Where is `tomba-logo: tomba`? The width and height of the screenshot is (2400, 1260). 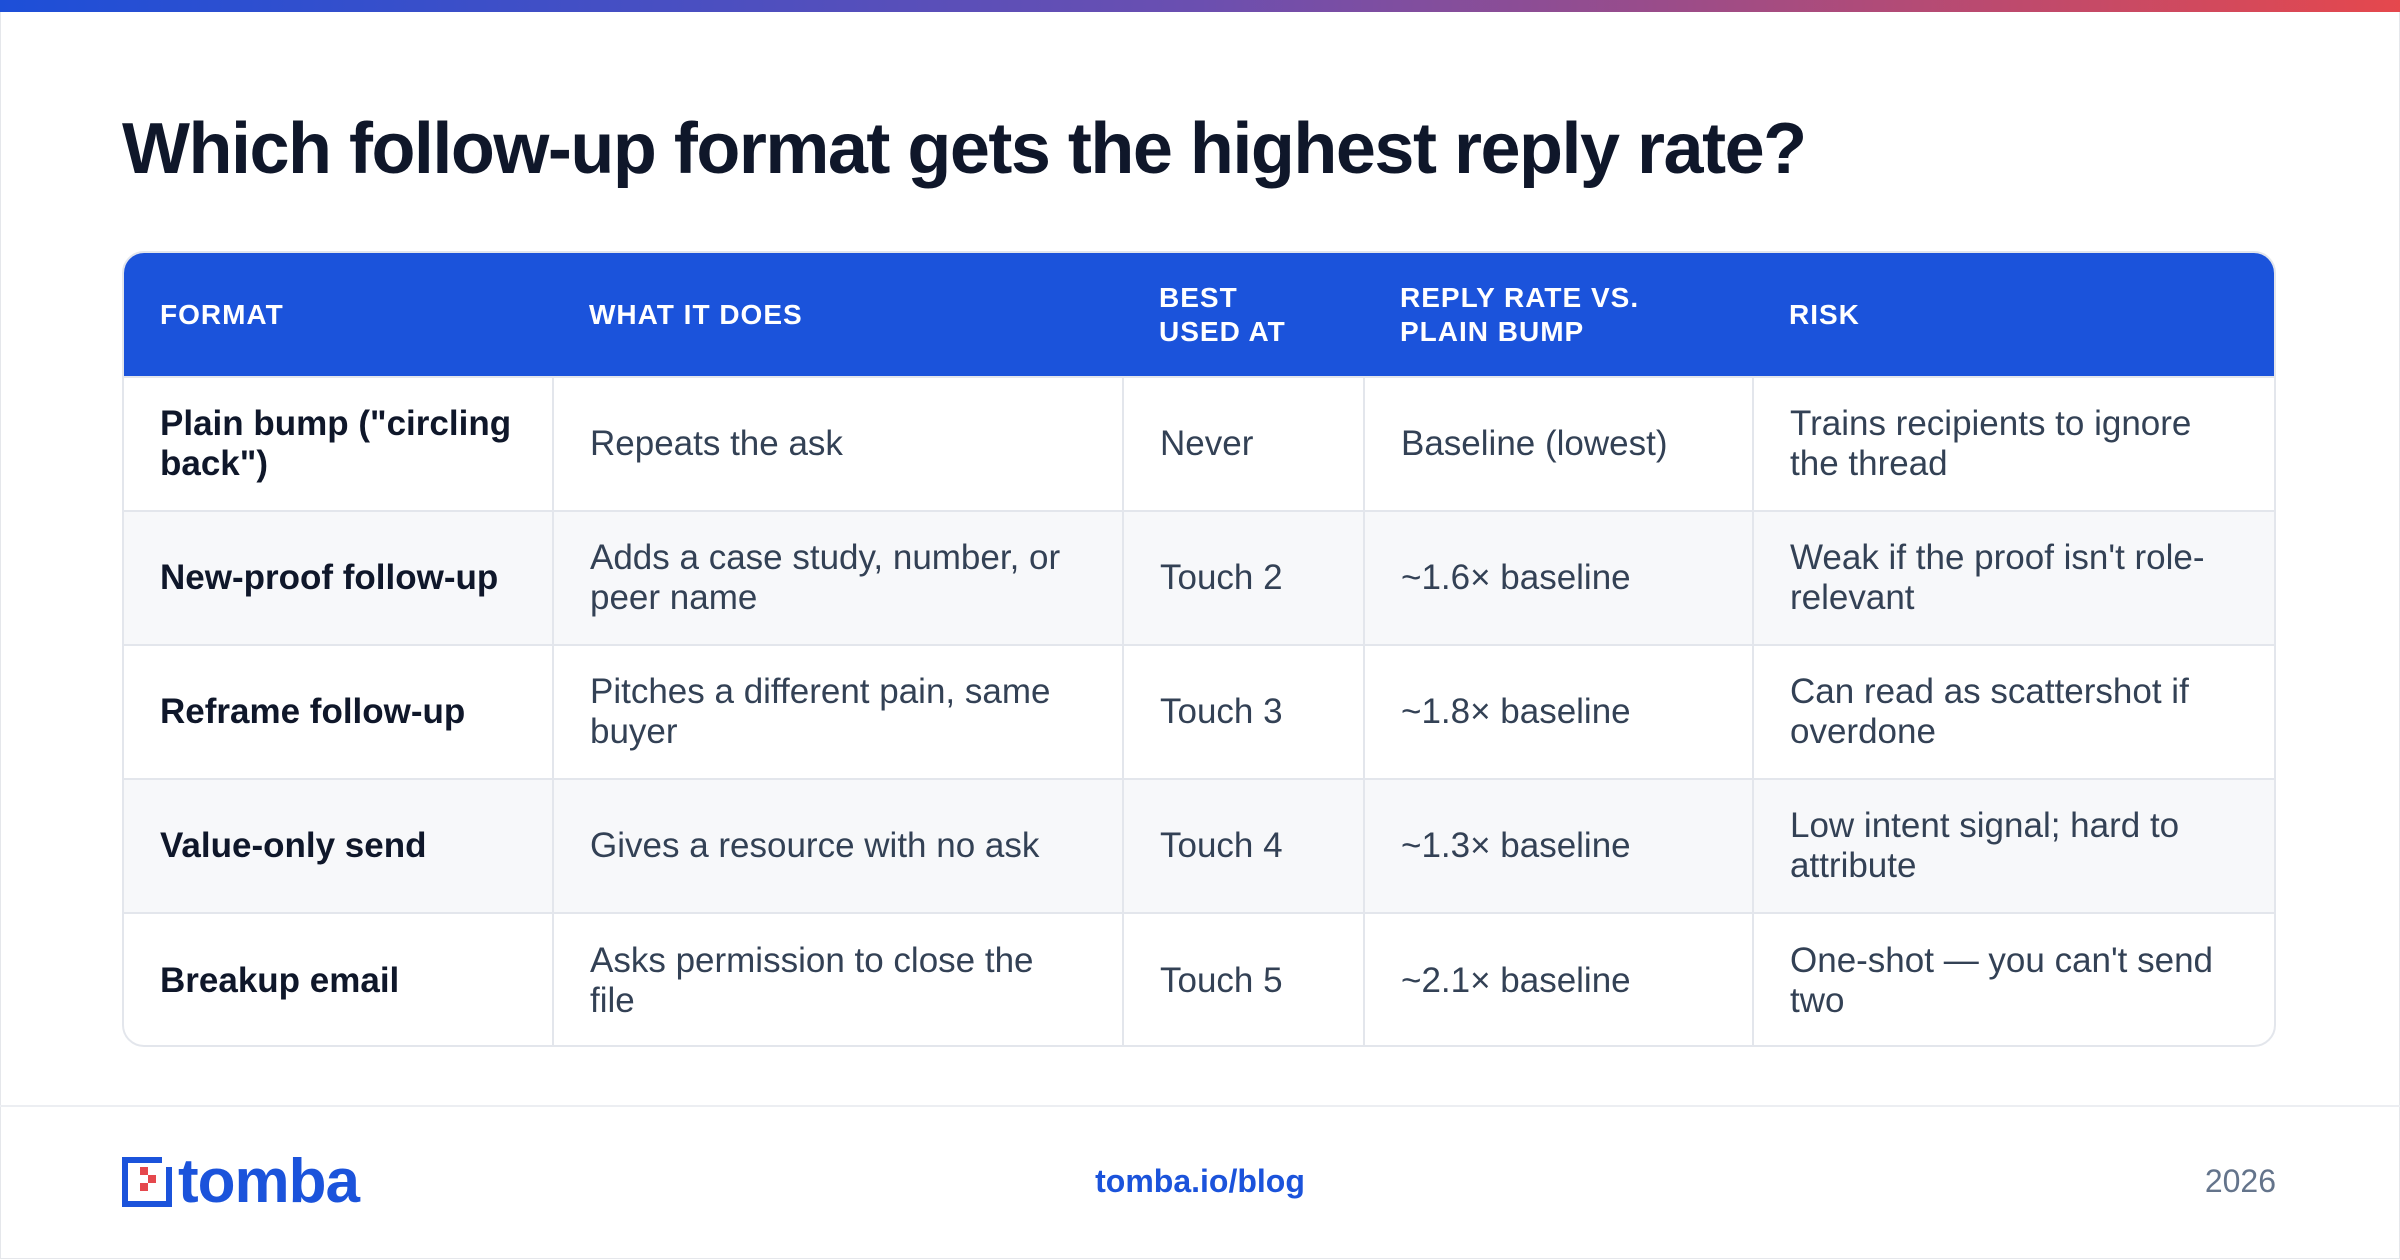
tomba-logo: tomba is located at coordinates (241, 1181).